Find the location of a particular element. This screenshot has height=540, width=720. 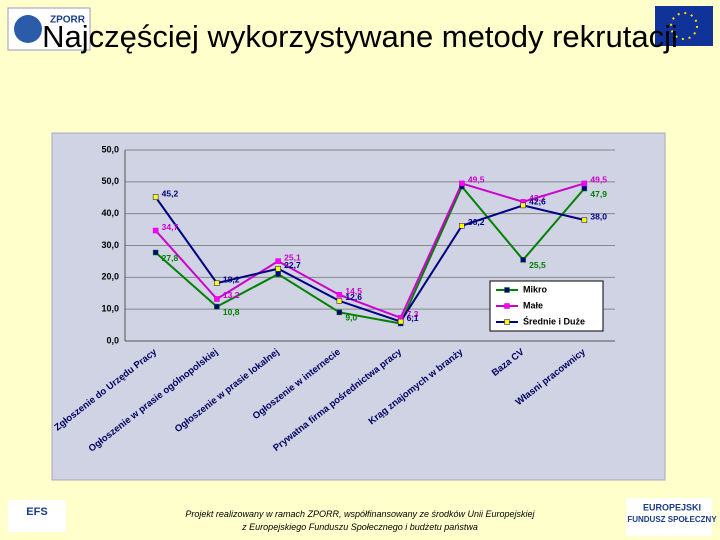

series-line is located at coordinates (369, 259).